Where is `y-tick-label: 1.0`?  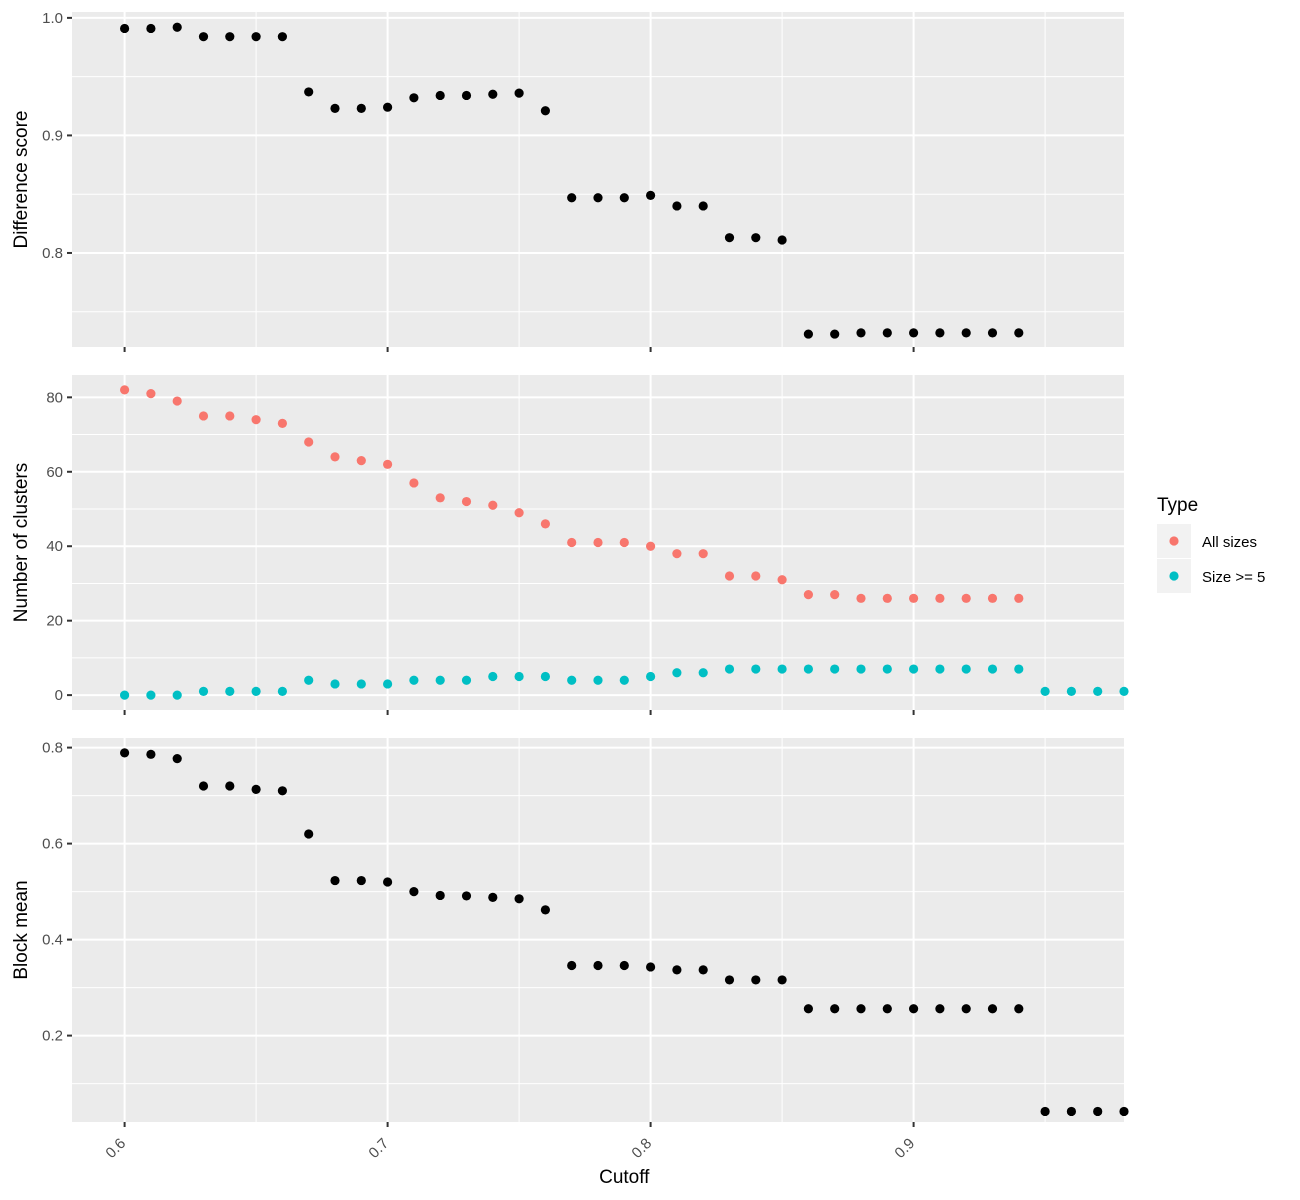 y-tick-label: 1.0 is located at coordinates (52, 18).